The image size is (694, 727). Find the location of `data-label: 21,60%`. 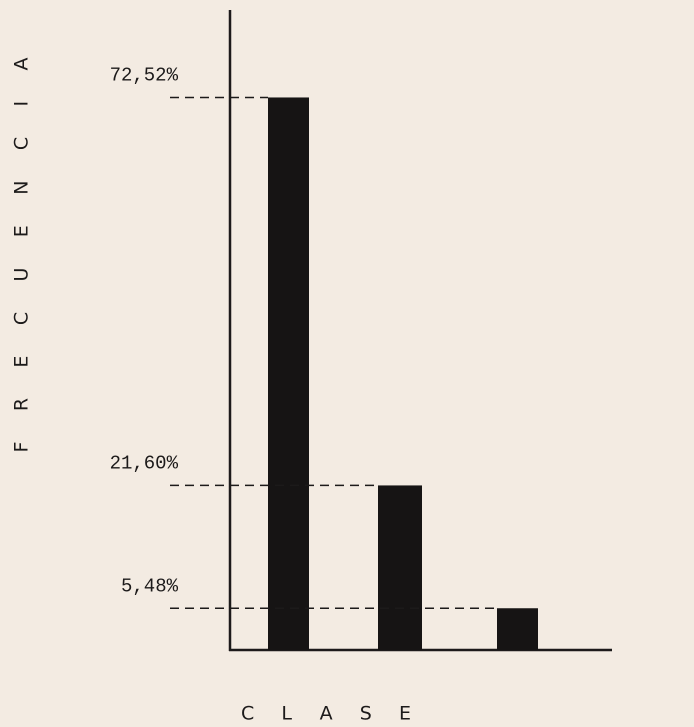

data-label: 21,60% is located at coordinates (144, 463).